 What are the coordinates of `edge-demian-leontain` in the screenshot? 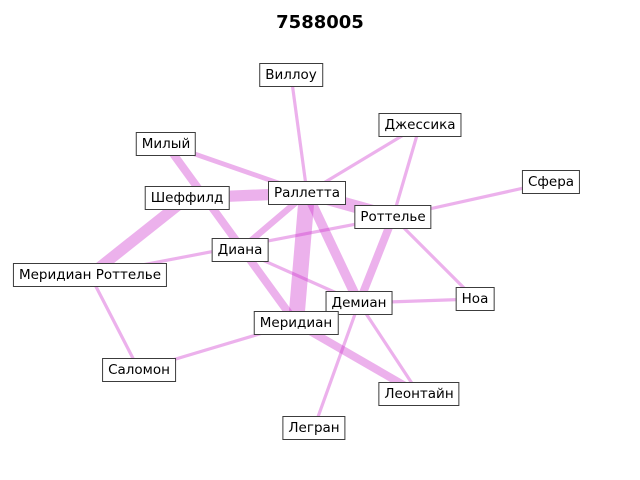 It's located at (389, 348).